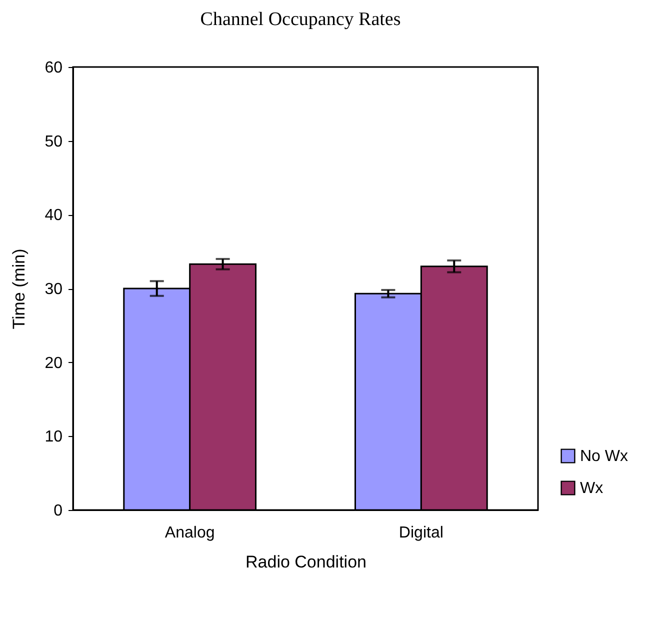 This screenshot has width=663, height=626. What do you see at coordinates (53, 363) in the screenshot?
I see `y-tick-label: 20` at bounding box center [53, 363].